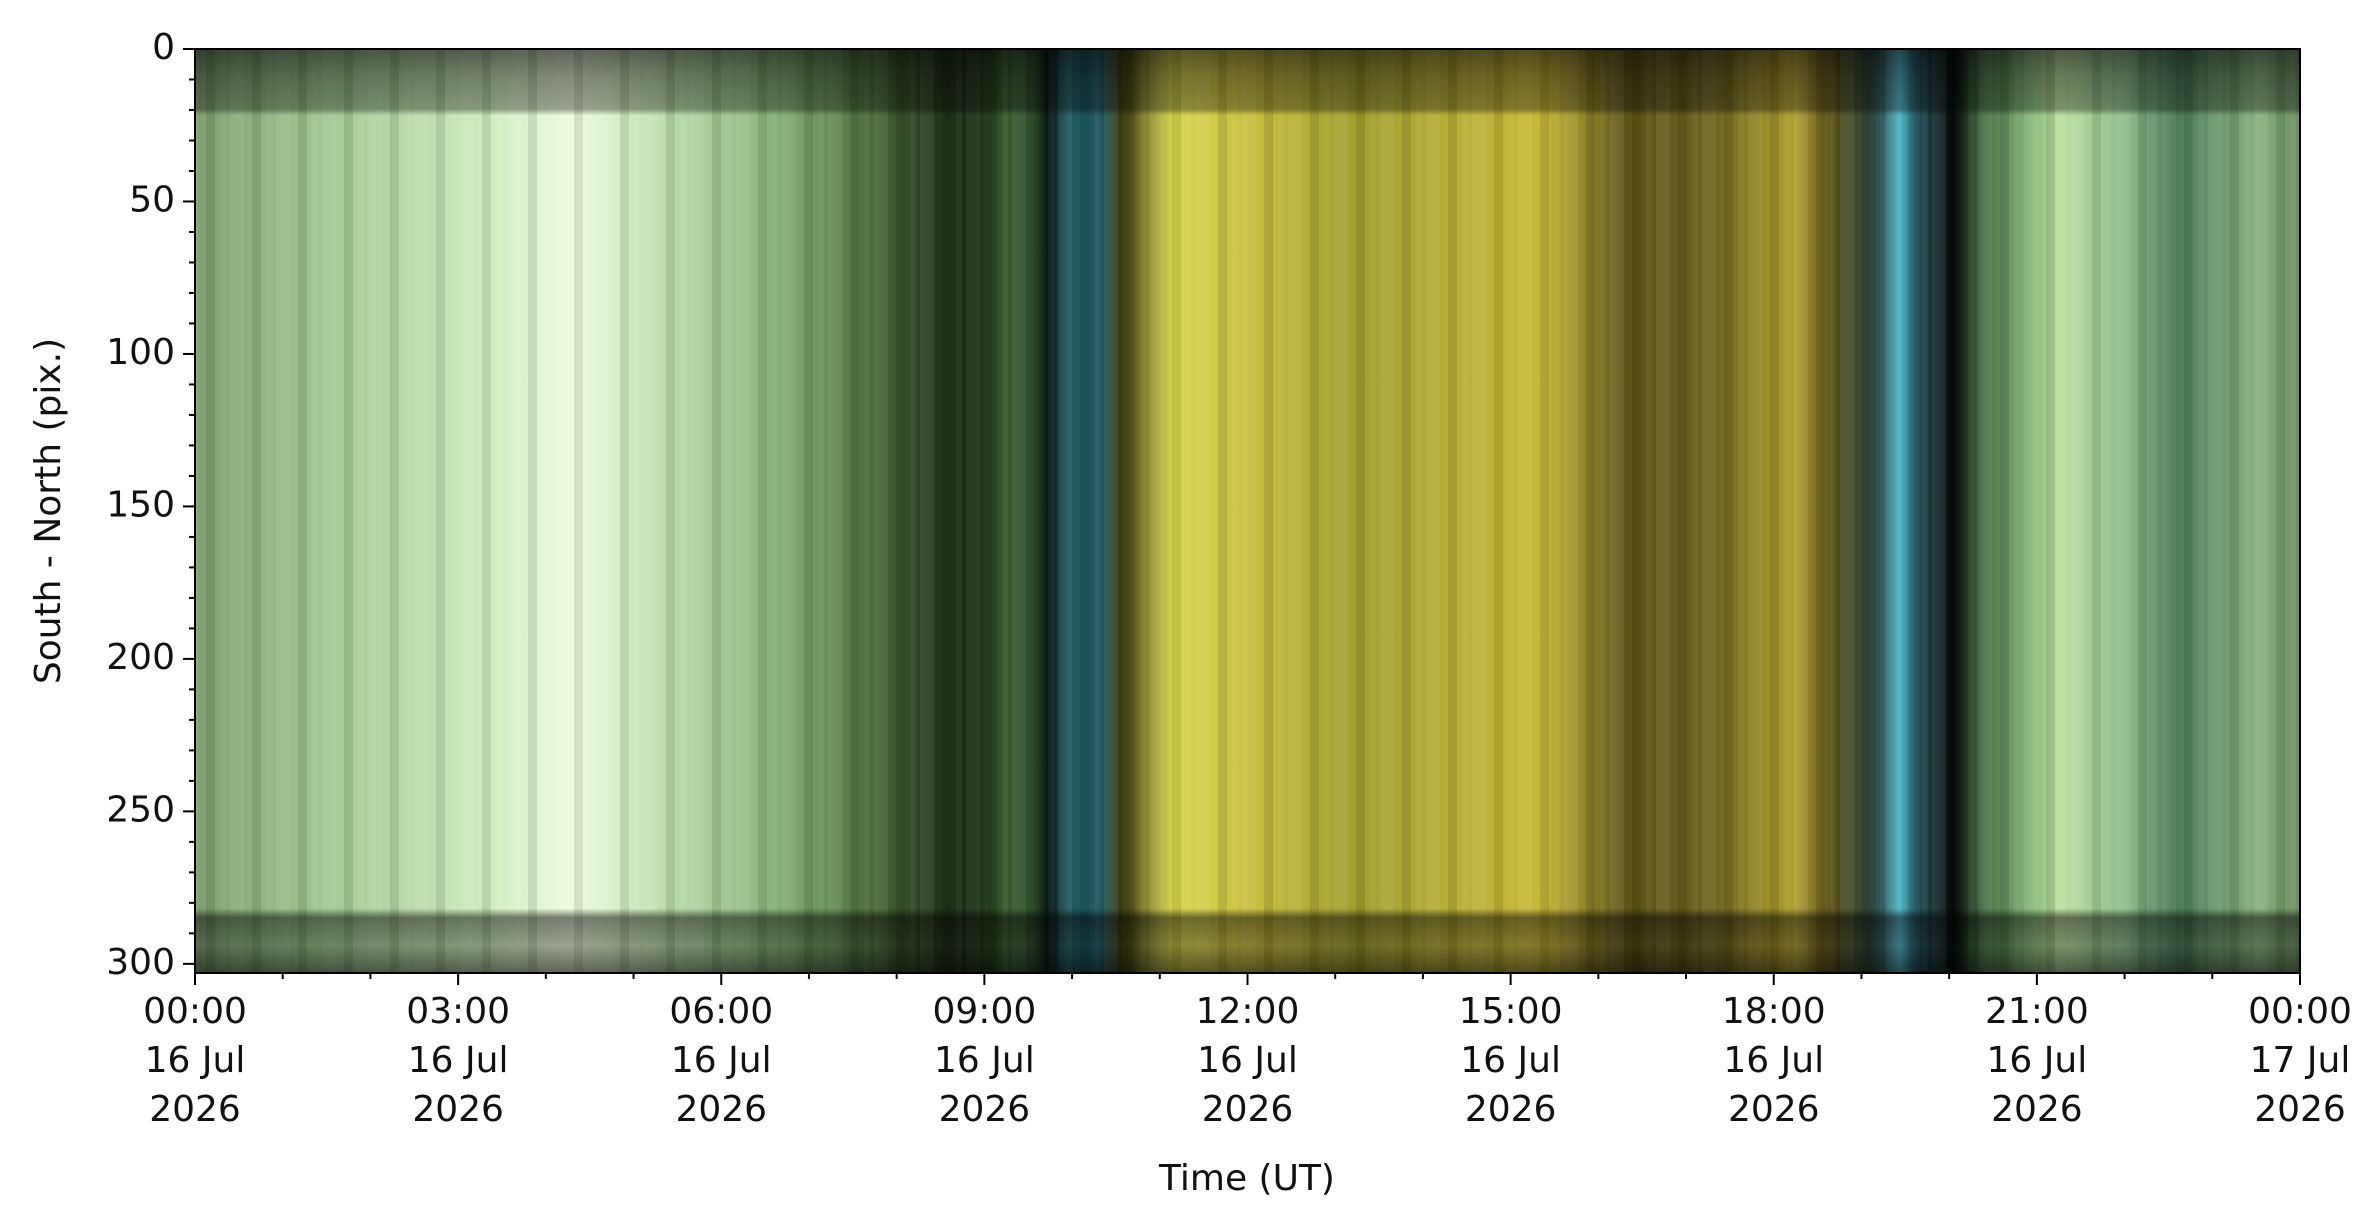 The image size is (2379, 1227). What do you see at coordinates (458, 1011) in the screenshot?
I see `x-tick-label-line: 03:00` at bounding box center [458, 1011].